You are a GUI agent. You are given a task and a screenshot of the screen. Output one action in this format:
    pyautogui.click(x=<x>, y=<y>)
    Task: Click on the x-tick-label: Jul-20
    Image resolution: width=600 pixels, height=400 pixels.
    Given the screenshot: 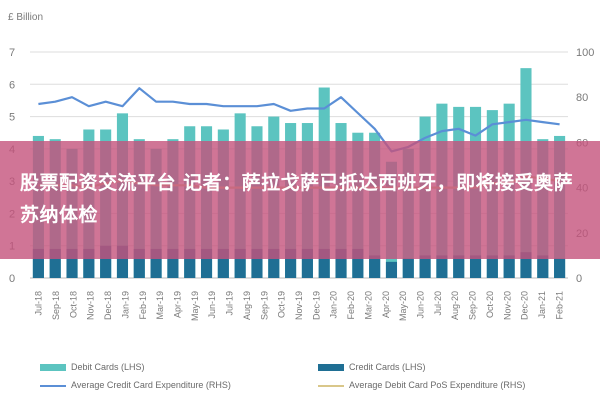 What is the action you would take?
    pyautogui.click(x=438, y=303)
    